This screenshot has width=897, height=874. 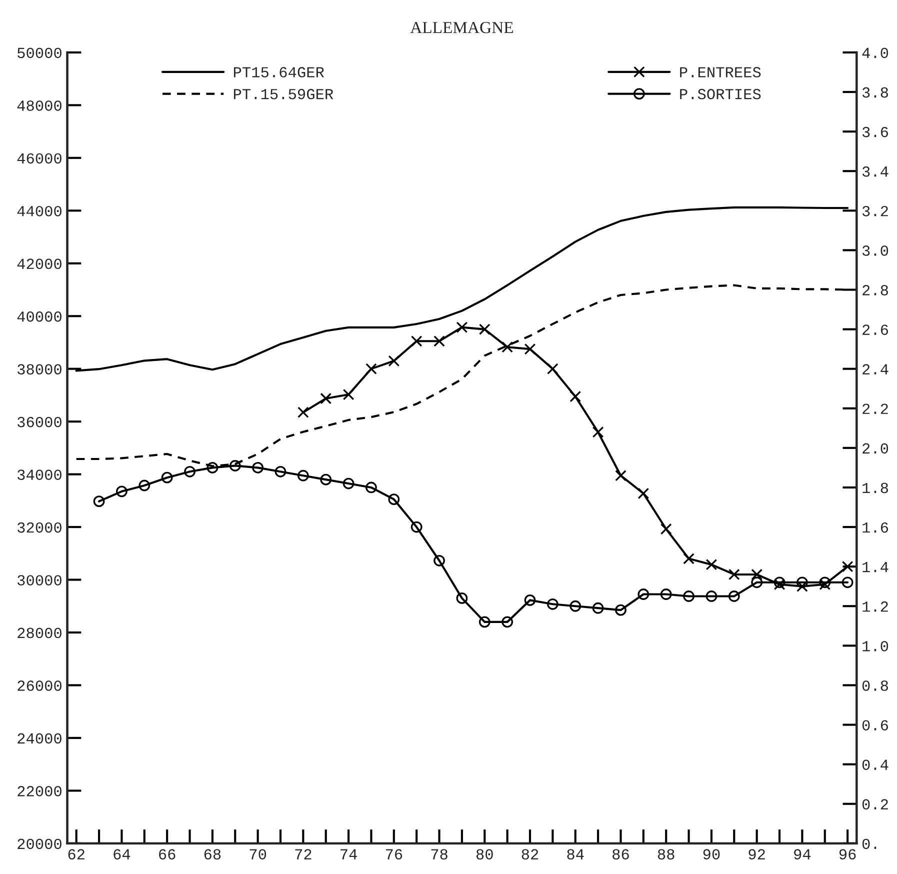 I want to click on y-tick-label: 38000, so click(x=40, y=369).